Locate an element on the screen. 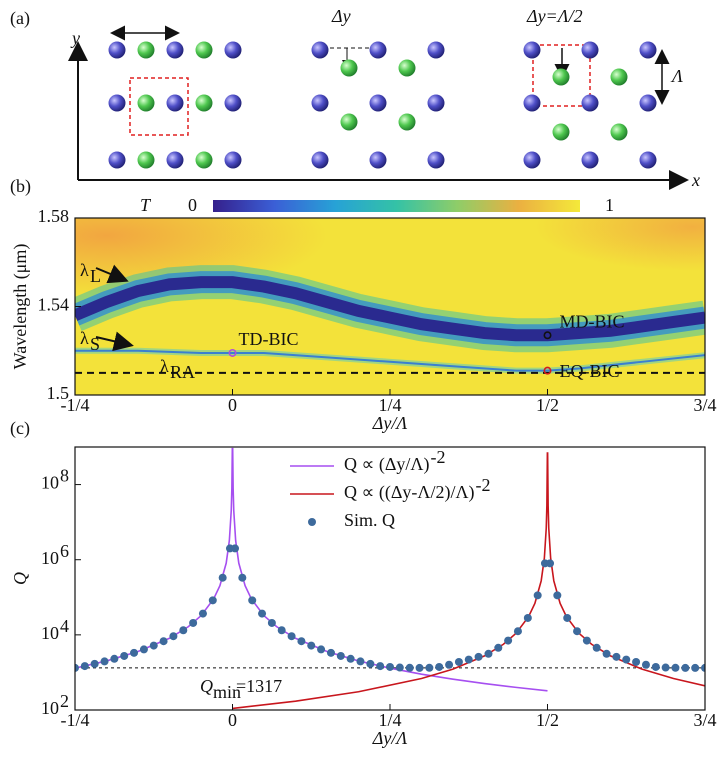 The height and width of the screenshot is (764, 721). y-tick-exponent: 4 is located at coordinates (64, 626).